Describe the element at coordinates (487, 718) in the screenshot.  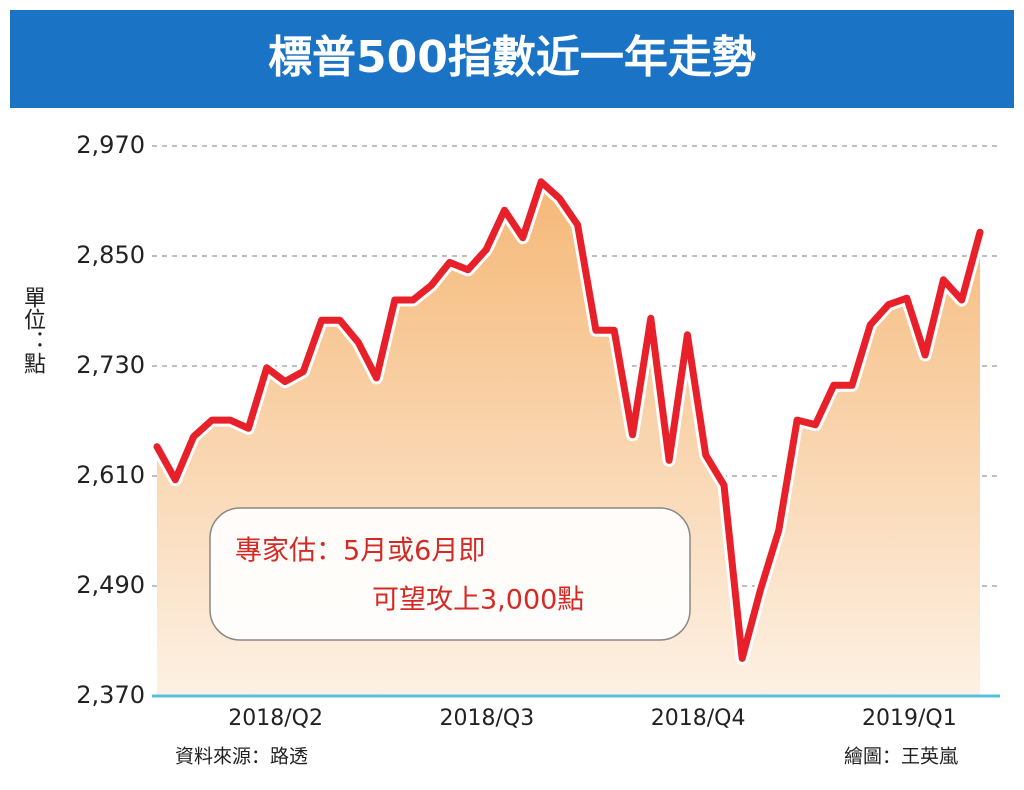
I see `x-tick-label: 2018/Q3` at that location.